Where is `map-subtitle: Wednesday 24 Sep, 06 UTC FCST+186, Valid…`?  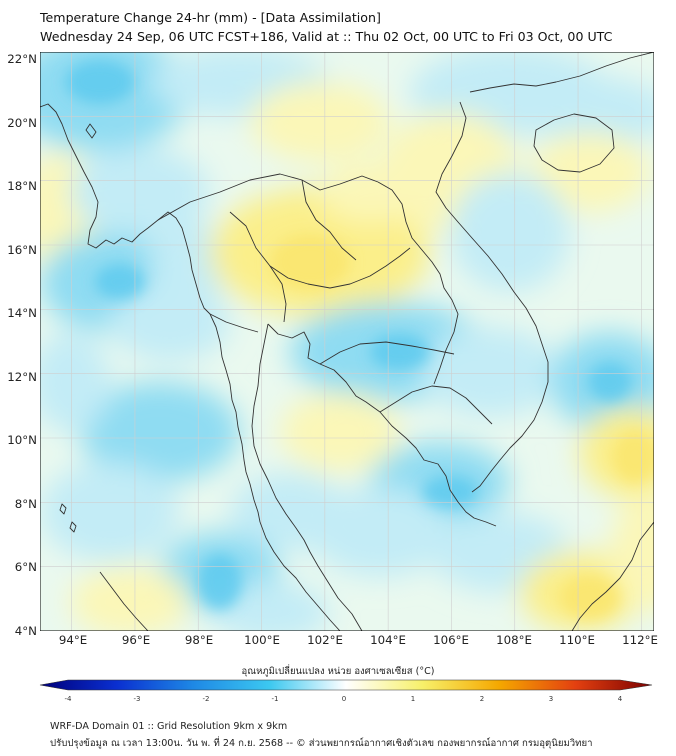
map-subtitle: Wednesday 24 Sep, 06 UTC FCST+186, Valid… is located at coordinates (326, 36).